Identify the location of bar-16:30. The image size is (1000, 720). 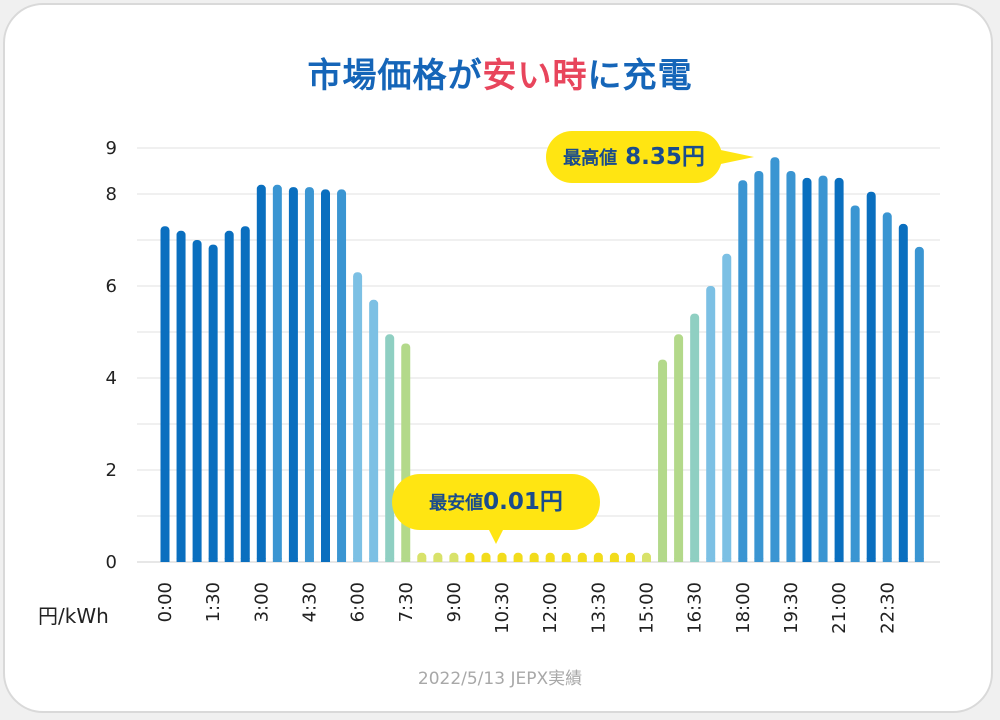
(695, 437).